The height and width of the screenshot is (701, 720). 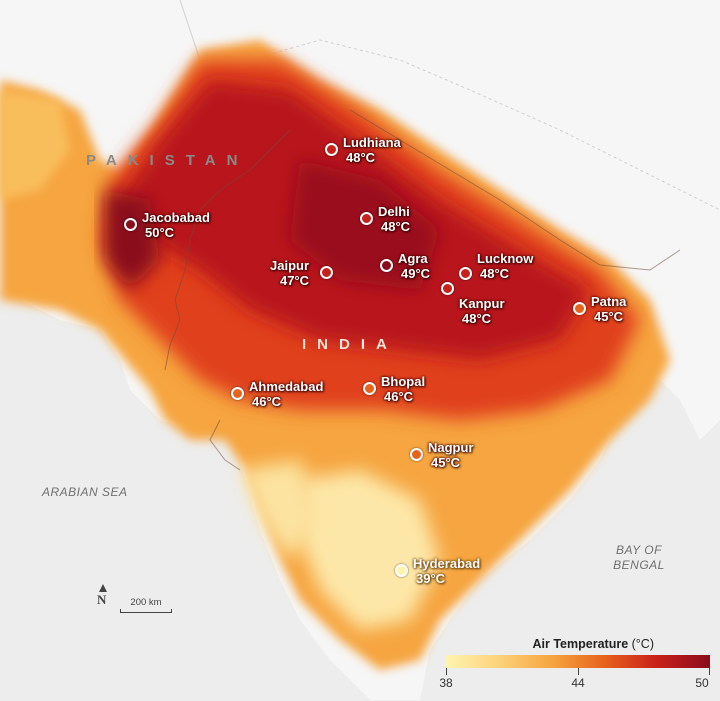 What do you see at coordinates (176, 217) in the screenshot?
I see `city-name: Jacobabad` at bounding box center [176, 217].